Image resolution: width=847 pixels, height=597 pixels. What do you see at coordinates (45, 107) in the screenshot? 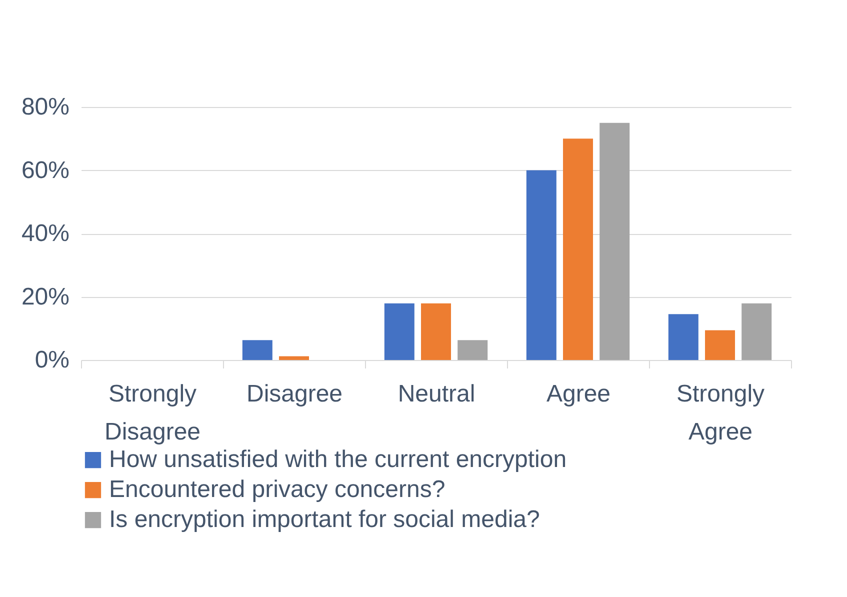
I see `y-tick-label: 80%` at bounding box center [45, 107].